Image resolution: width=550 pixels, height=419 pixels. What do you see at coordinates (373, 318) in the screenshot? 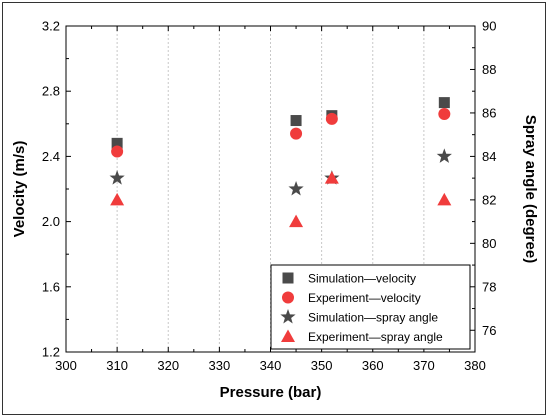
I see `legend-label: Simulation—spray angle` at bounding box center [373, 318].